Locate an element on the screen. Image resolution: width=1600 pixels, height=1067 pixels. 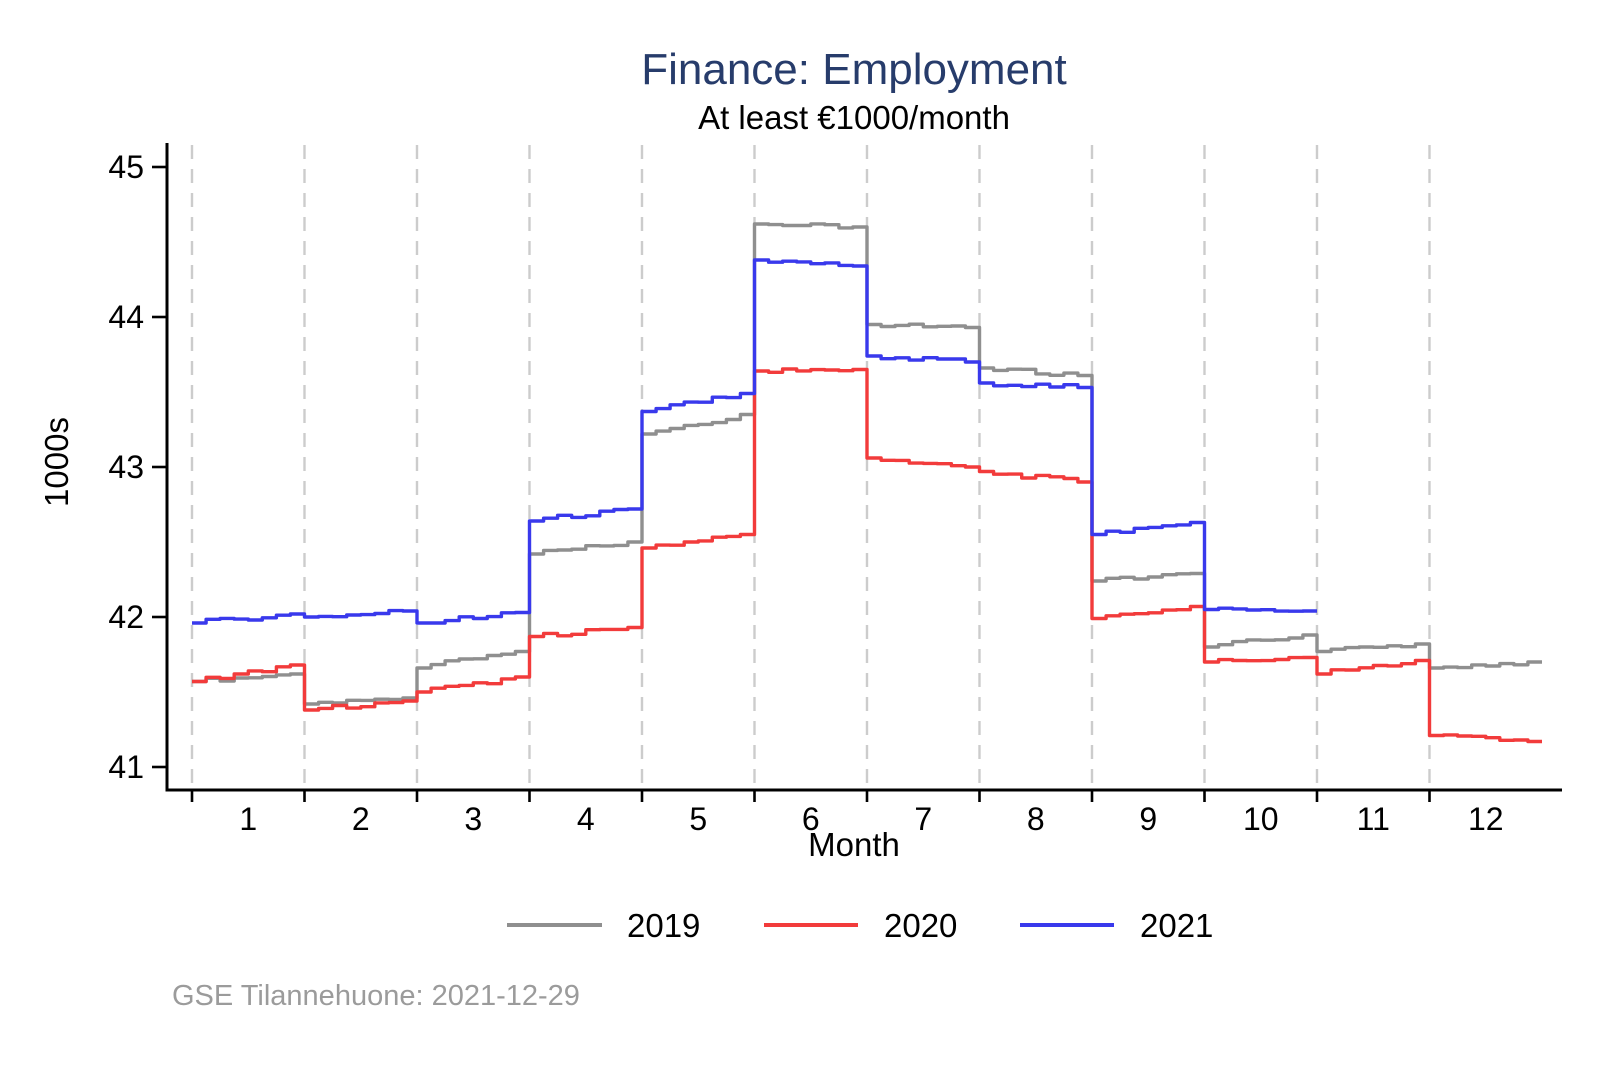
x-tick-label: 4 is located at coordinates (586, 819).